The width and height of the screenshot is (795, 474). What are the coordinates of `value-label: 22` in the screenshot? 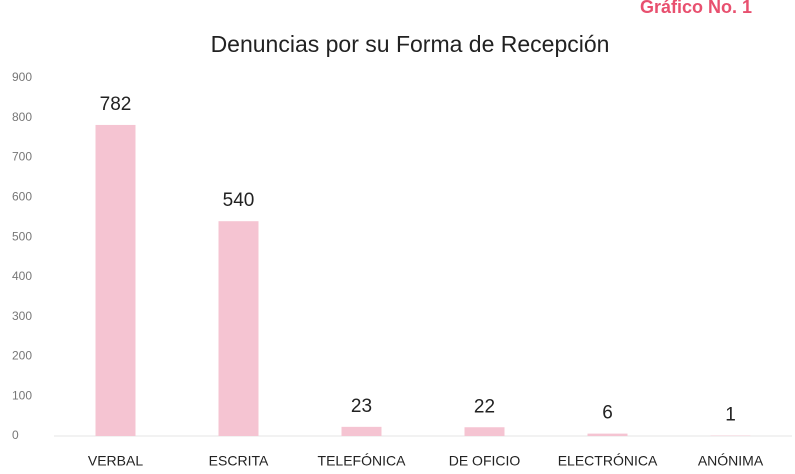 It's located at (484, 406).